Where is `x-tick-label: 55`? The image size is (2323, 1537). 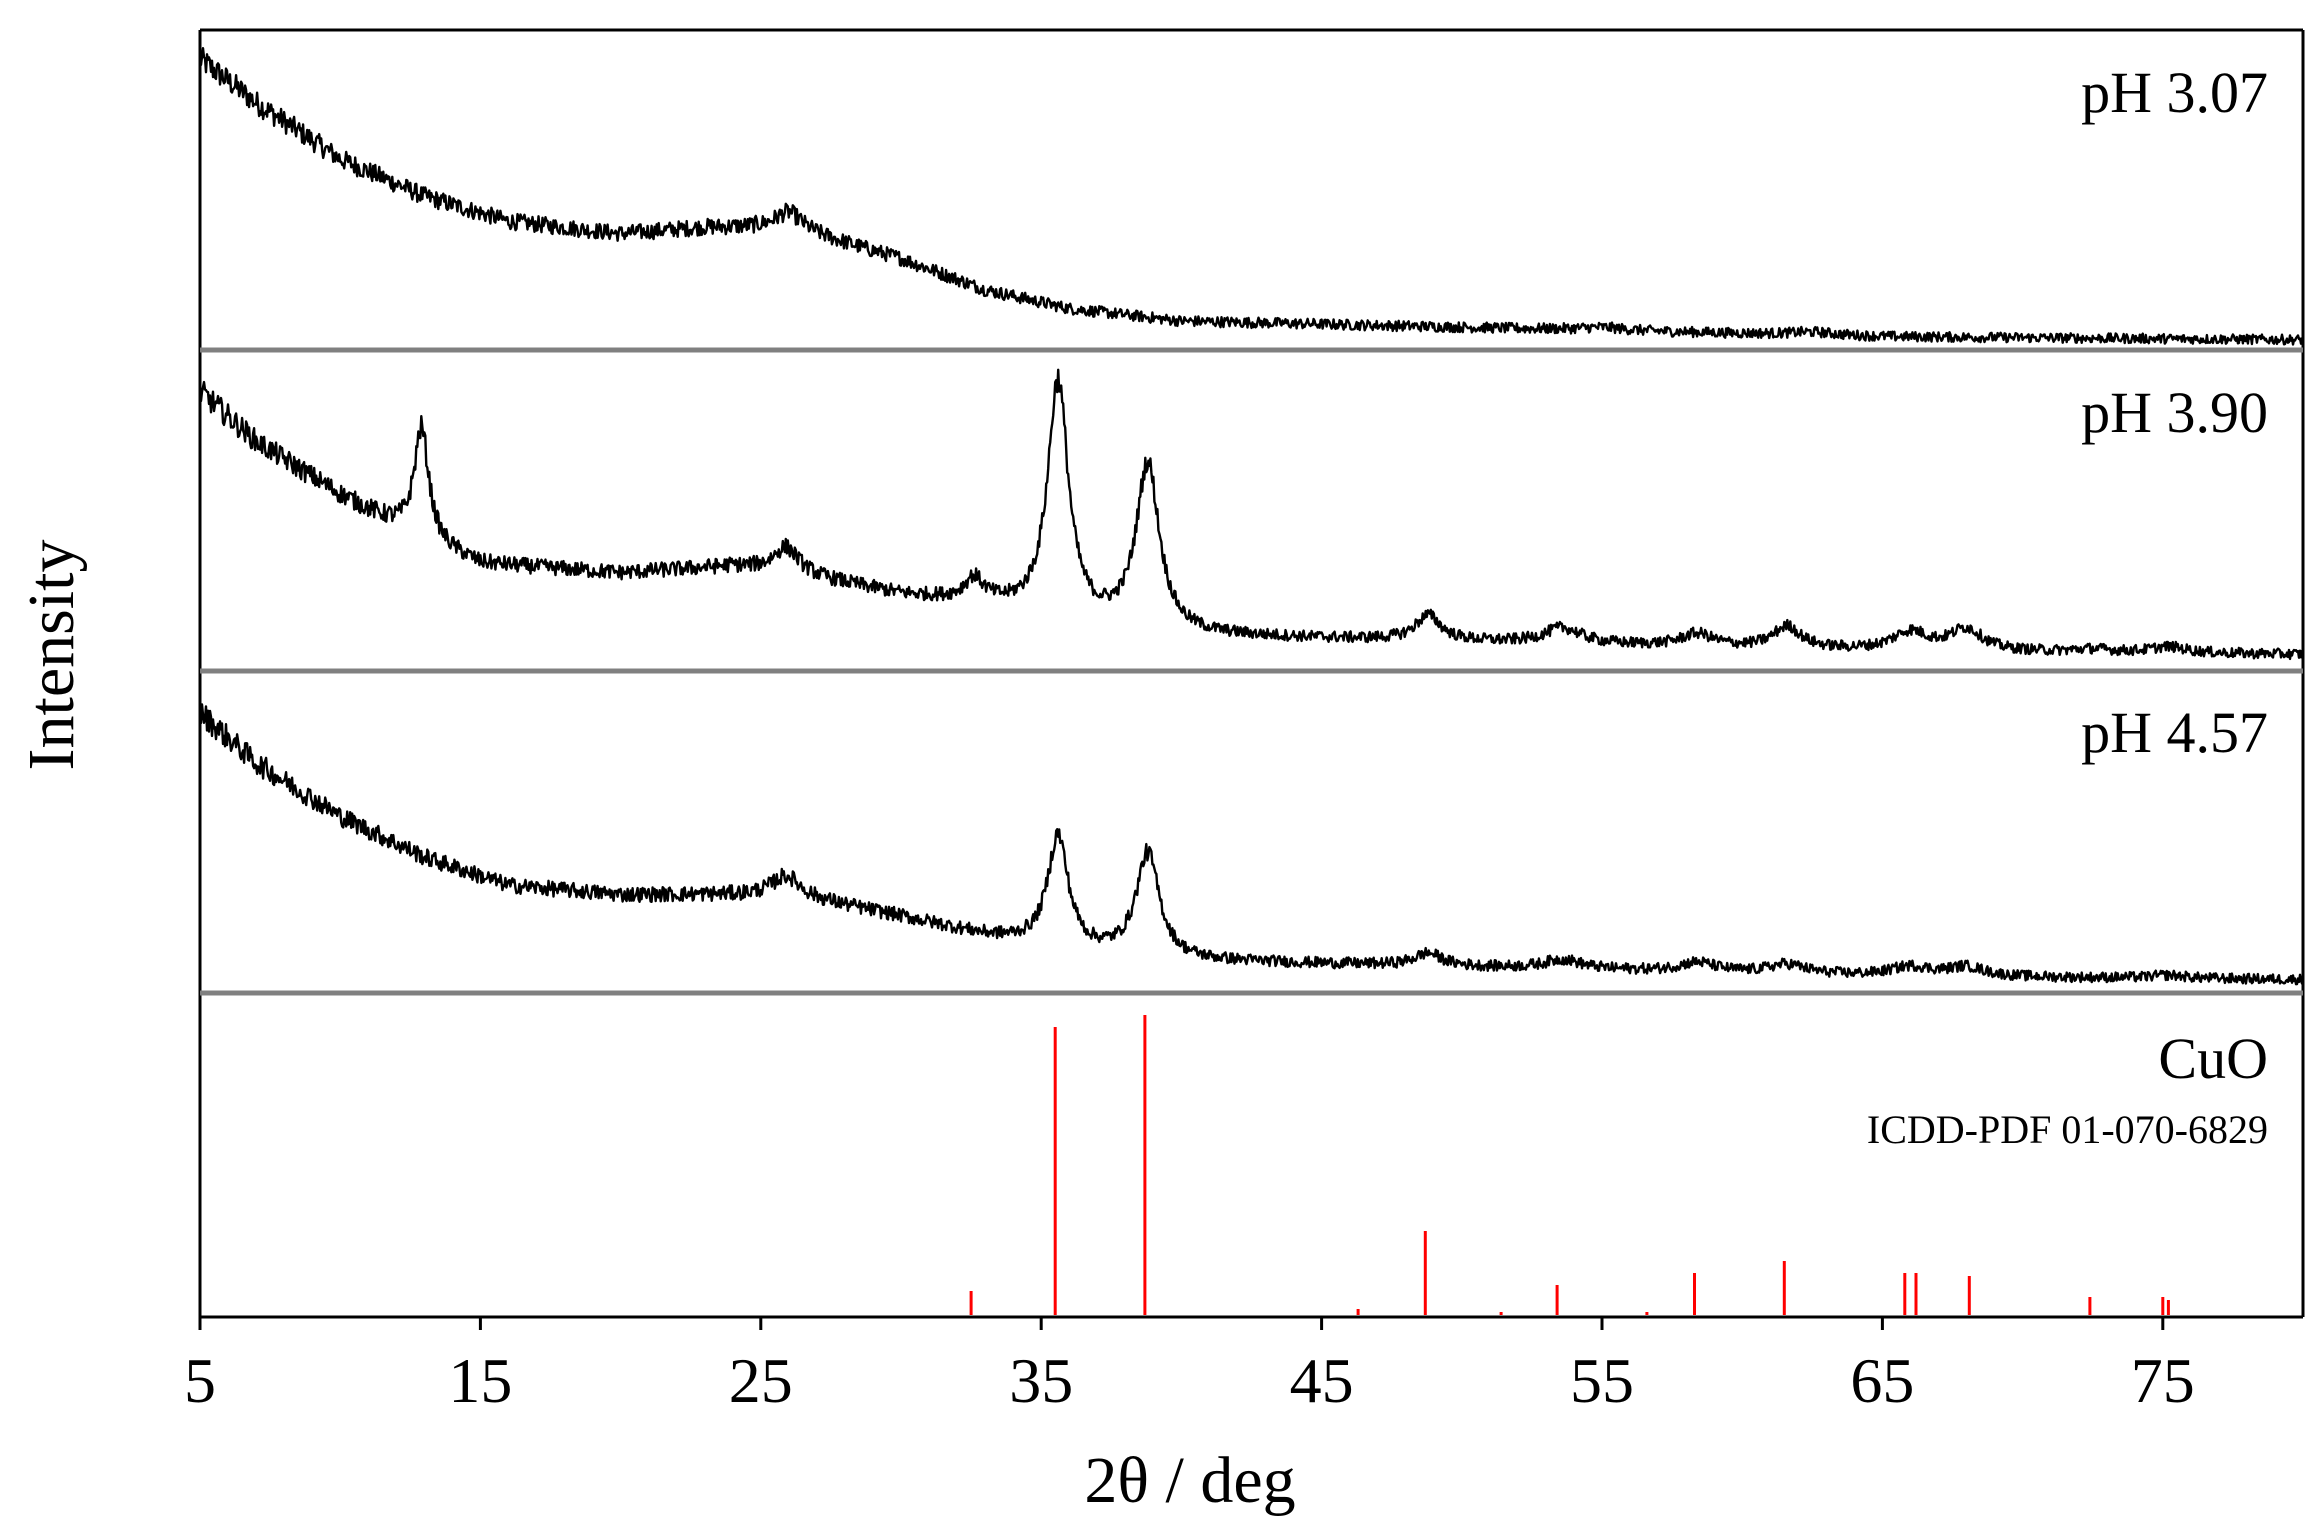
x-tick-label: 55 is located at coordinates (1602, 1380).